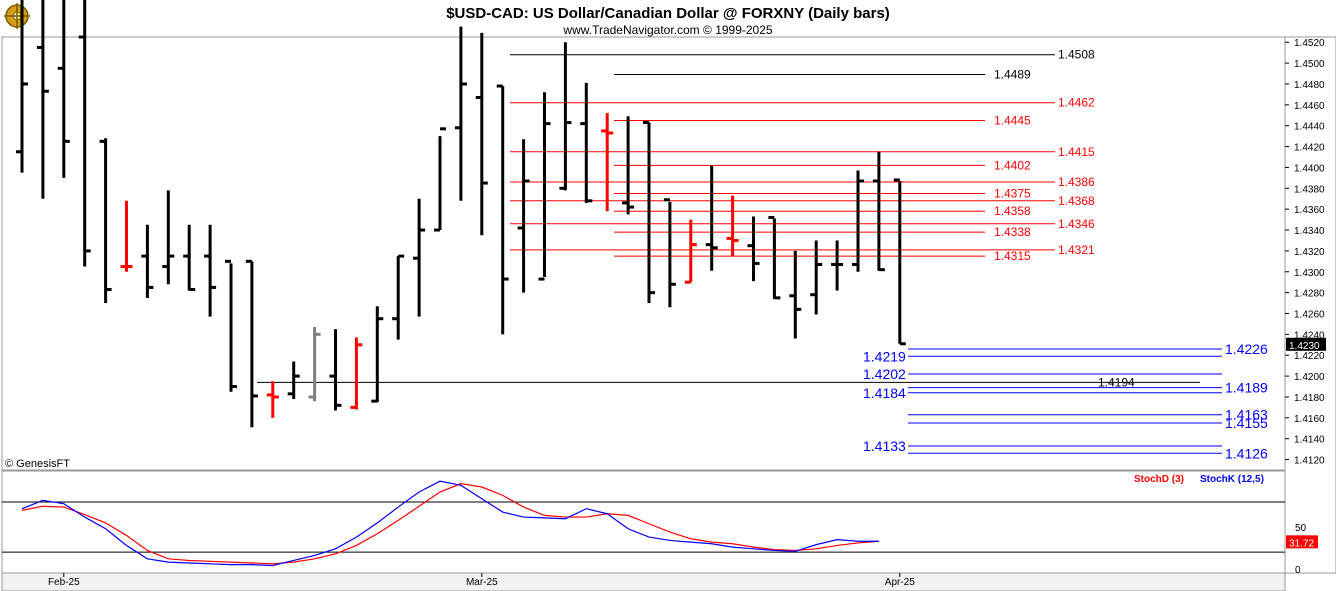  Describe the element at coordinates (1076, 182) in the screenshot. I see `level-label: 1.4386` at that location.